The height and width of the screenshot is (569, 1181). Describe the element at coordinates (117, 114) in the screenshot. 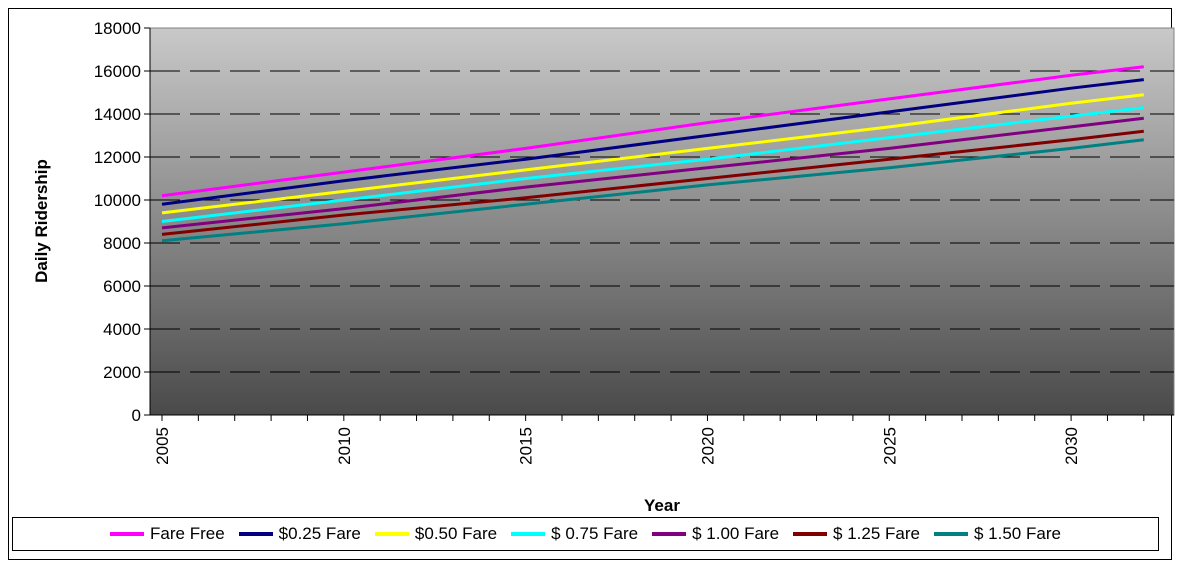

I see `y-tick-label: 14000` at that location.